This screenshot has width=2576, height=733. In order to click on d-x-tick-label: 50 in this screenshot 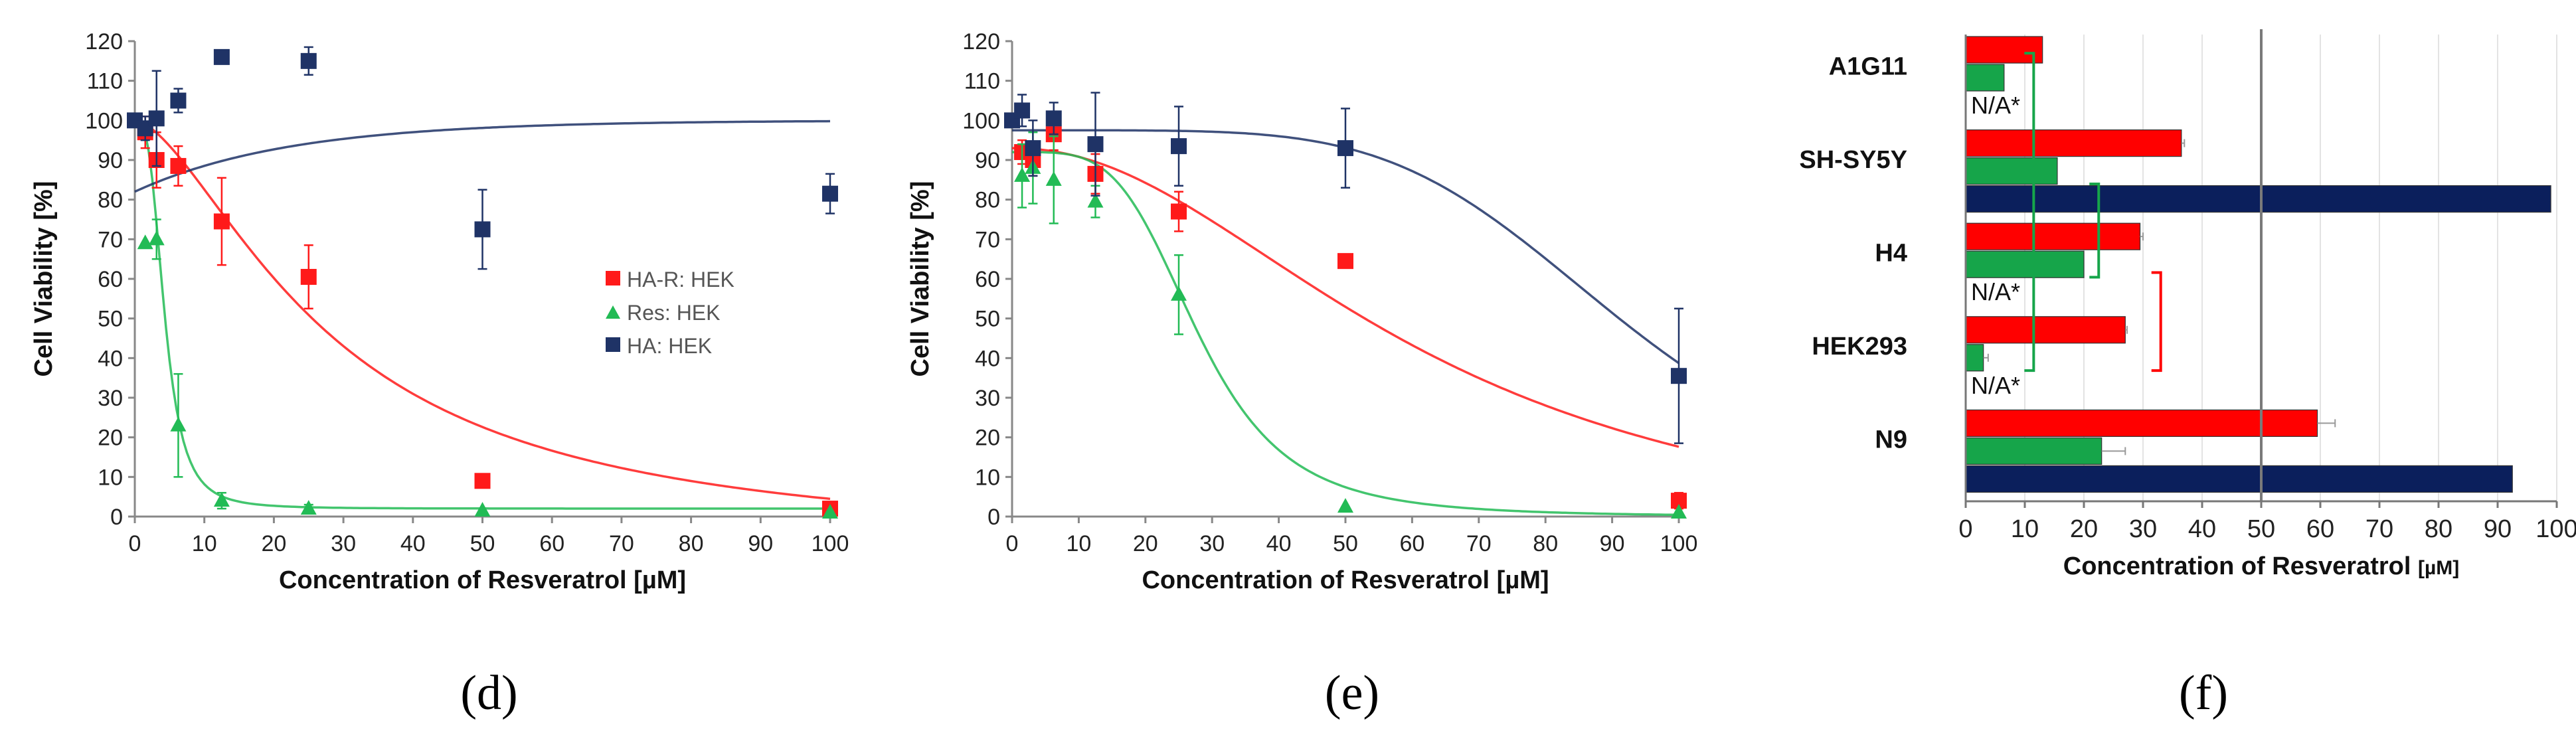, I will do `click(482, 543)`.